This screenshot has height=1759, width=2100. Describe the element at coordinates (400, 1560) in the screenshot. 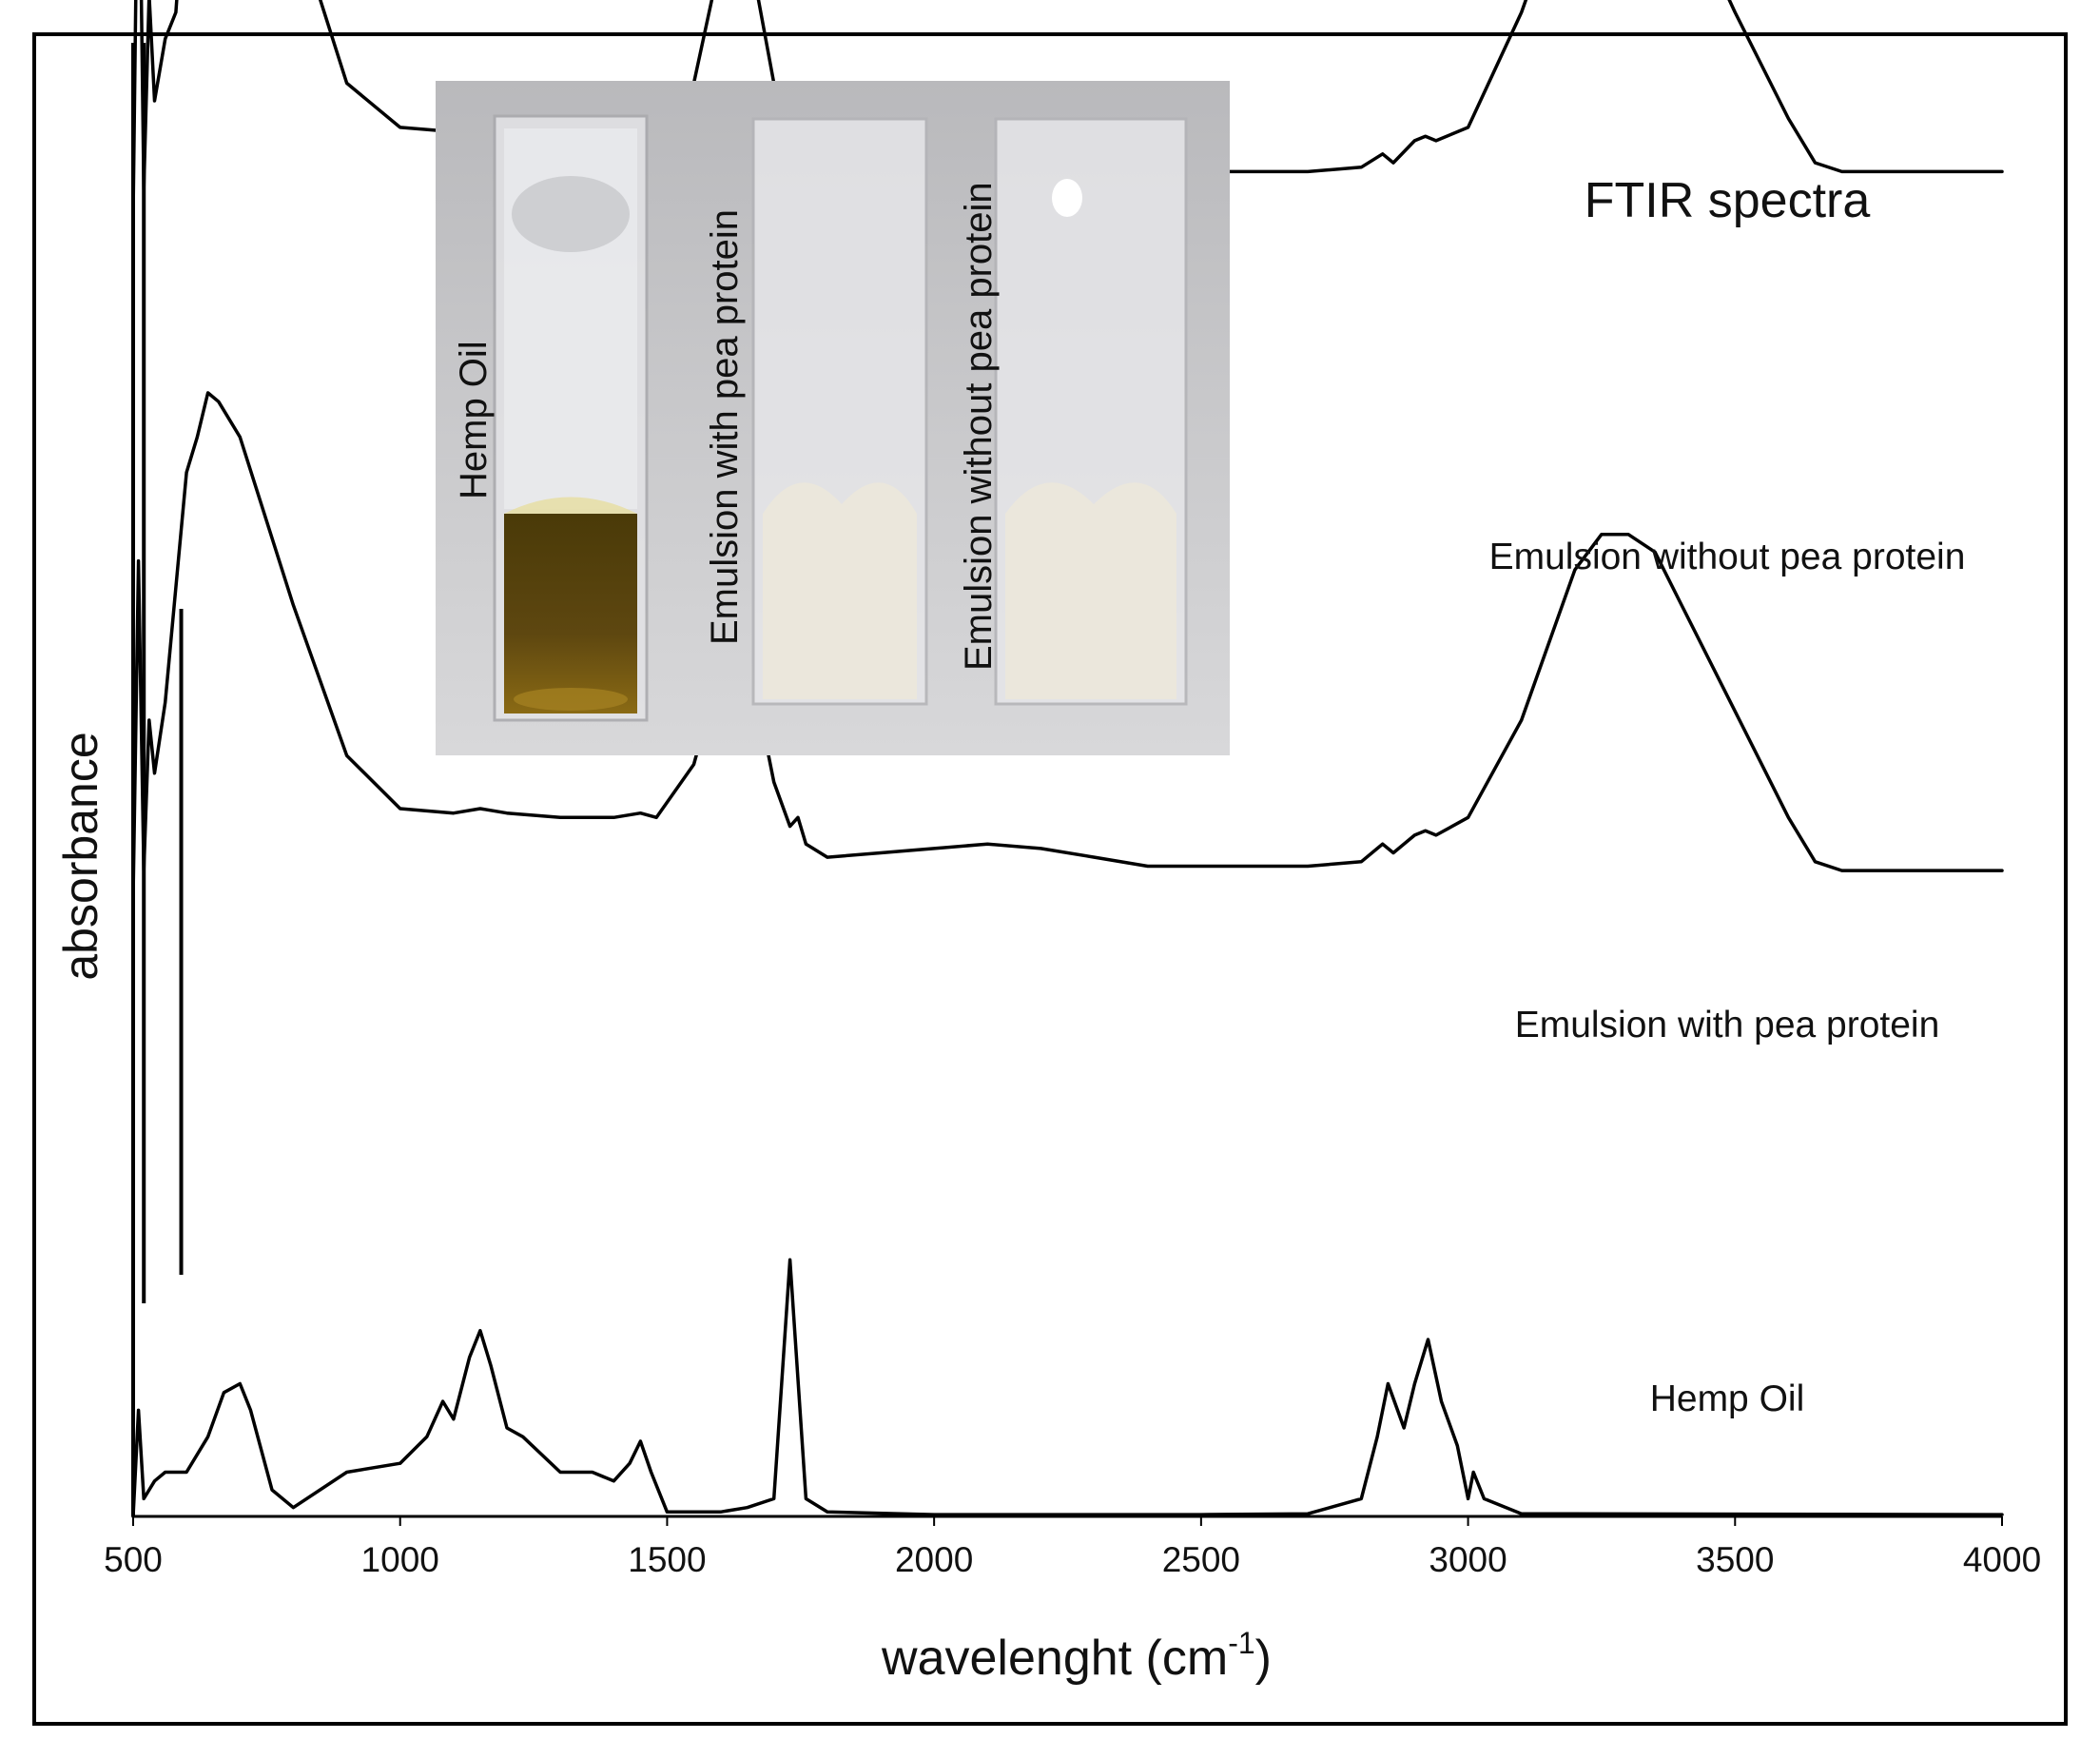

I see `x-tick-label: 1000` at that location.